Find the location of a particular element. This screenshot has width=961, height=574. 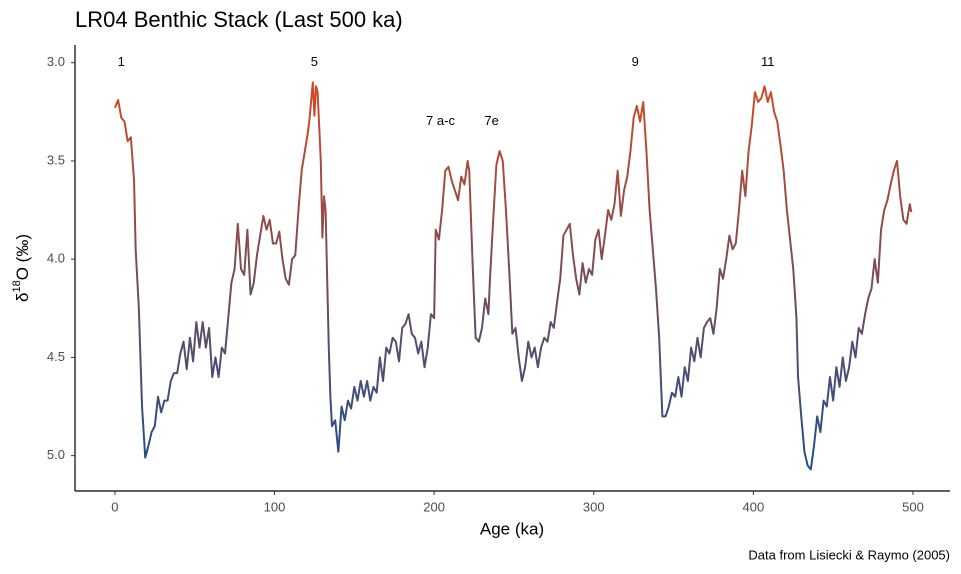

annotation: 5 is located at coordinates (314, 61).